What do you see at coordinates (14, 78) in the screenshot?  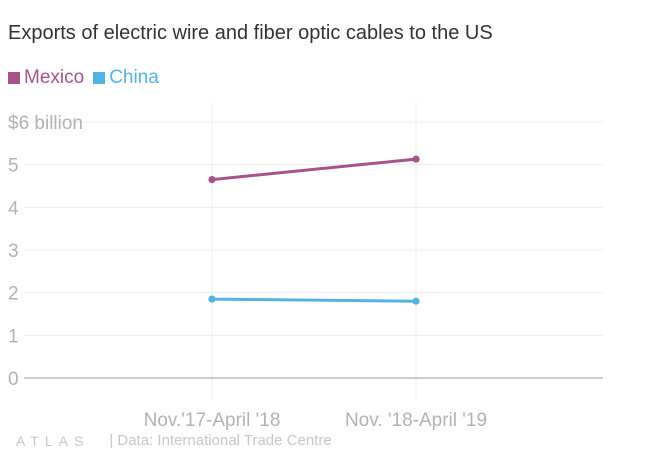 I see `legend-swatch-mexico` at bounding box center [14, 78].